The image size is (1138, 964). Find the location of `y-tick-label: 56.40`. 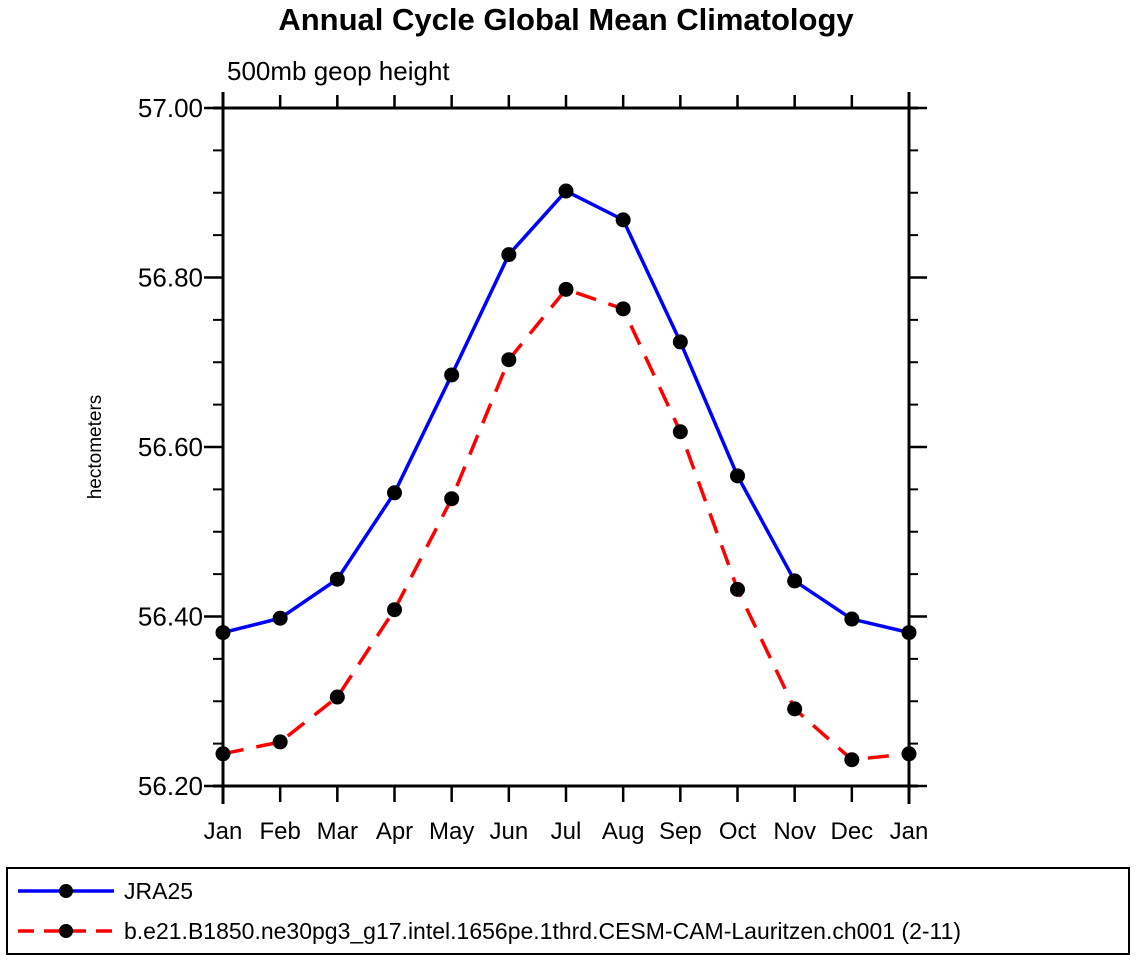

y-tick-label: 56.40 is located at coordinates (170, 617).